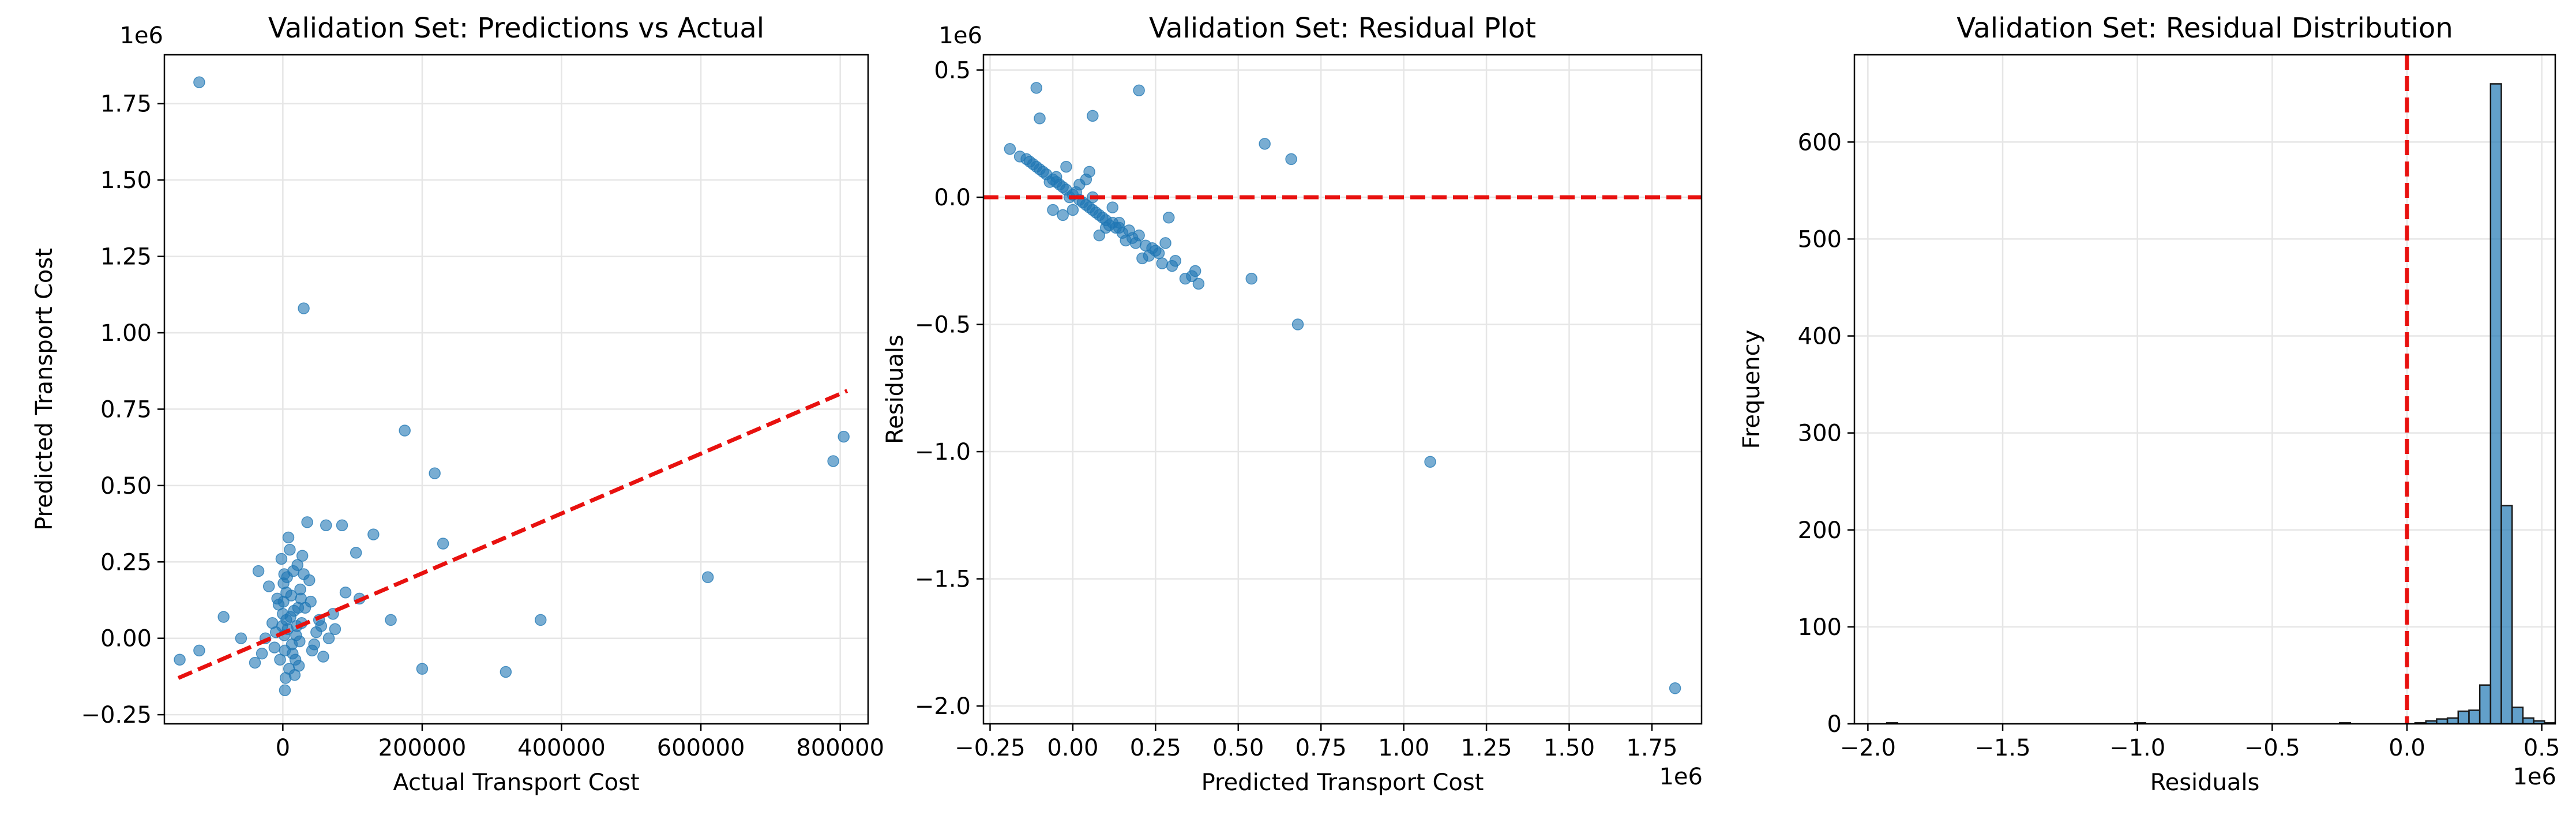 This screenshot has height=819, width=2576. Describe the element at coordinates (516, 28) in the screenshot. I see `pva-title: Validation Set: Predictions vs Actual` at that location.